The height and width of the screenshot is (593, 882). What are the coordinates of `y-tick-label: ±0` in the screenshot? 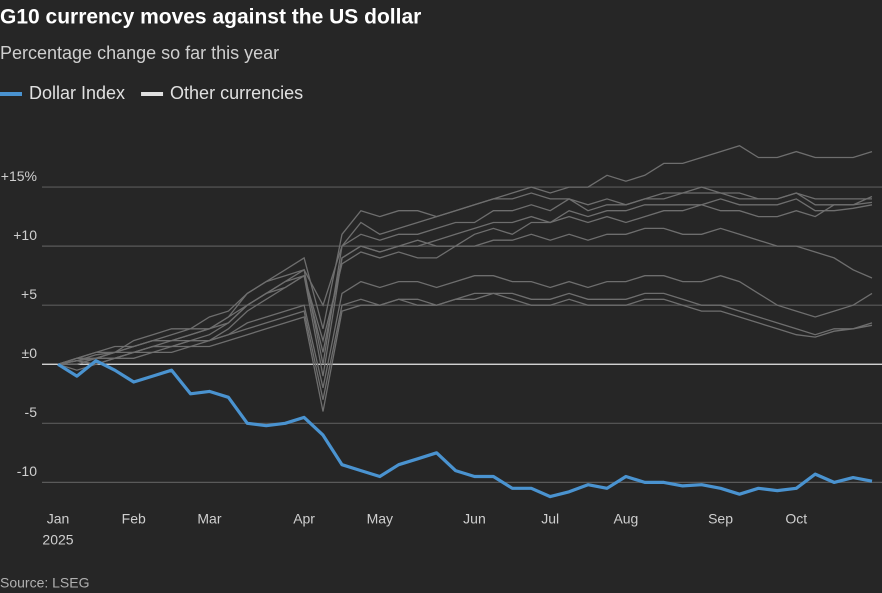 It's located at (30, 353).